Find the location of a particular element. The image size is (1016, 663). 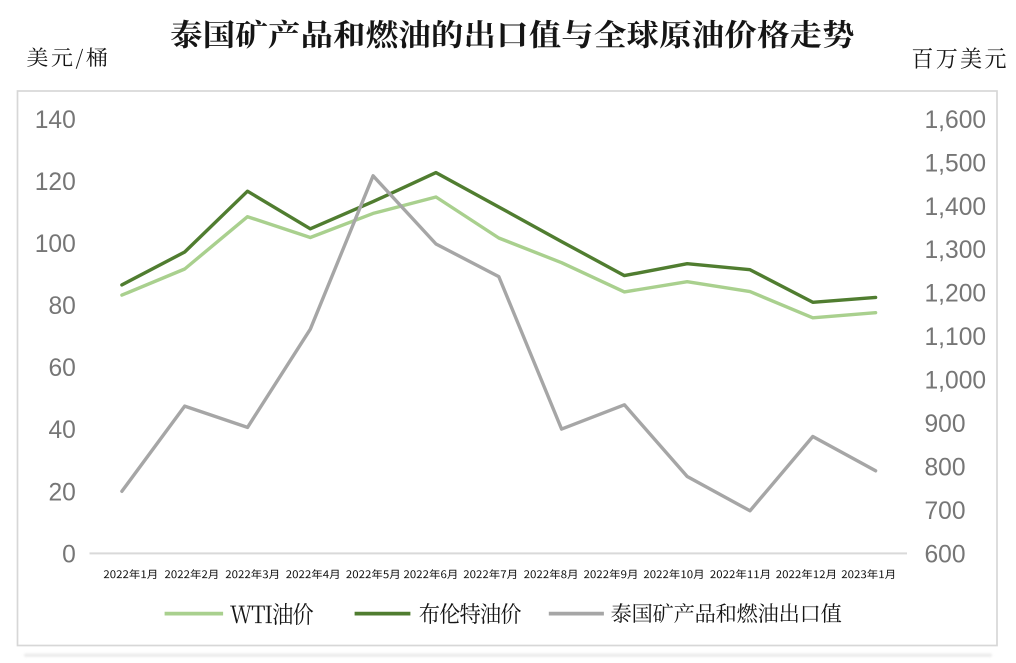

svg-text: 140 is located at coordinates (55, 120).